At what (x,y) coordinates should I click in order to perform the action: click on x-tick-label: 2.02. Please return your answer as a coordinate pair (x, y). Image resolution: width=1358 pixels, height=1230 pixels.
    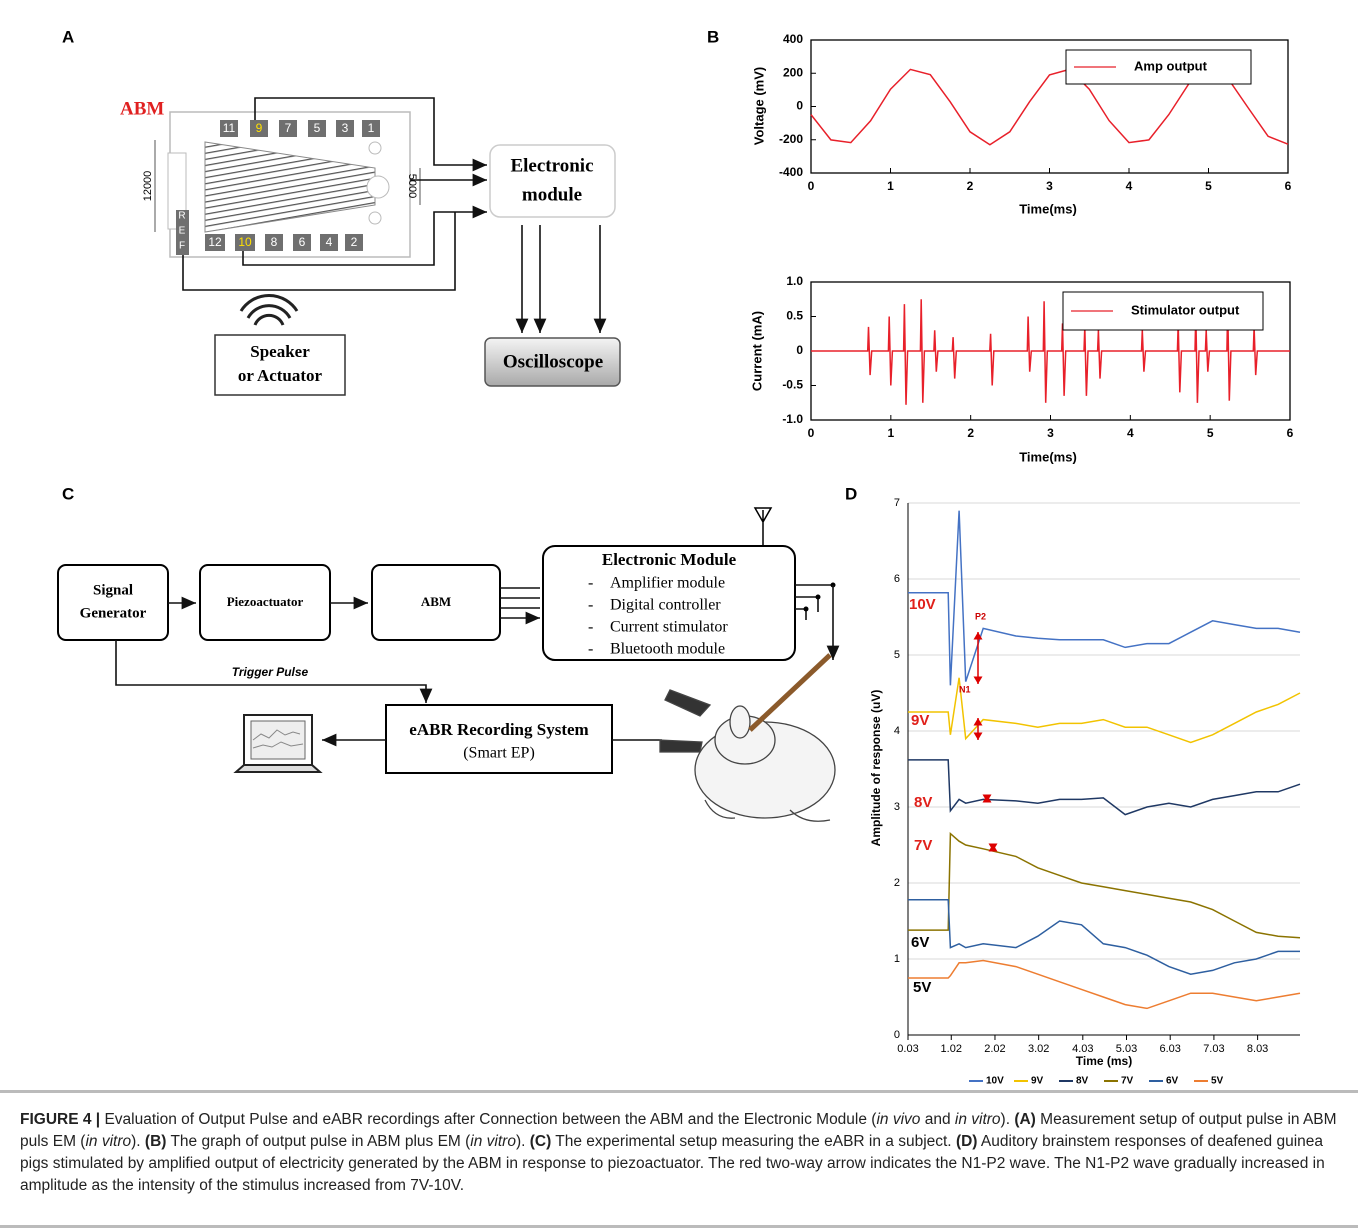
    Looking at the image, I should click on (994, 1049).